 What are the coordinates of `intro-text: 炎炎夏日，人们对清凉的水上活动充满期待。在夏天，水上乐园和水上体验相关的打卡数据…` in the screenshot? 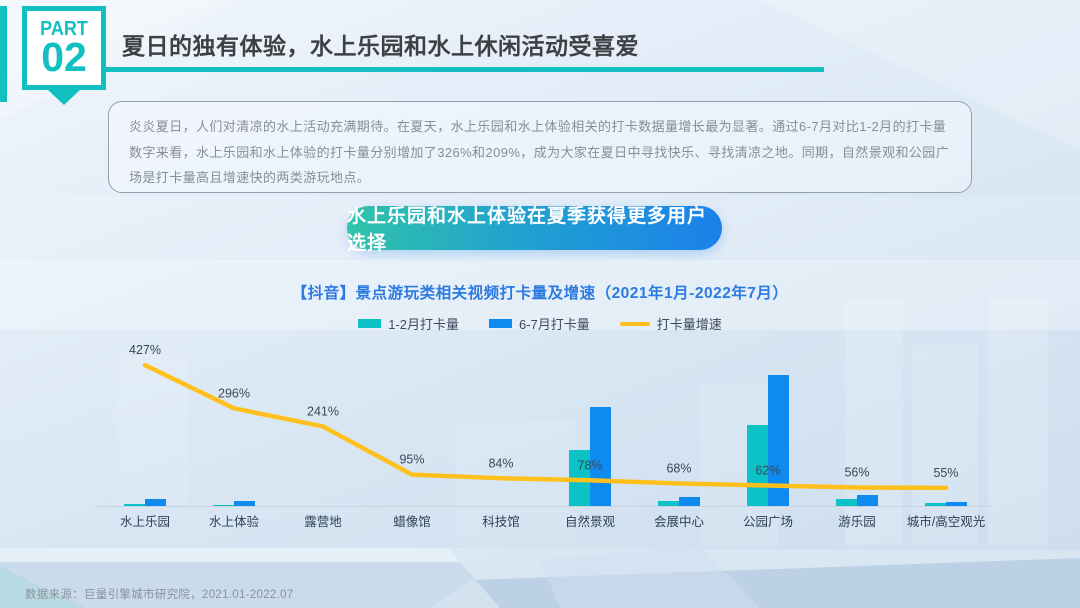 It's located at (539, 152).